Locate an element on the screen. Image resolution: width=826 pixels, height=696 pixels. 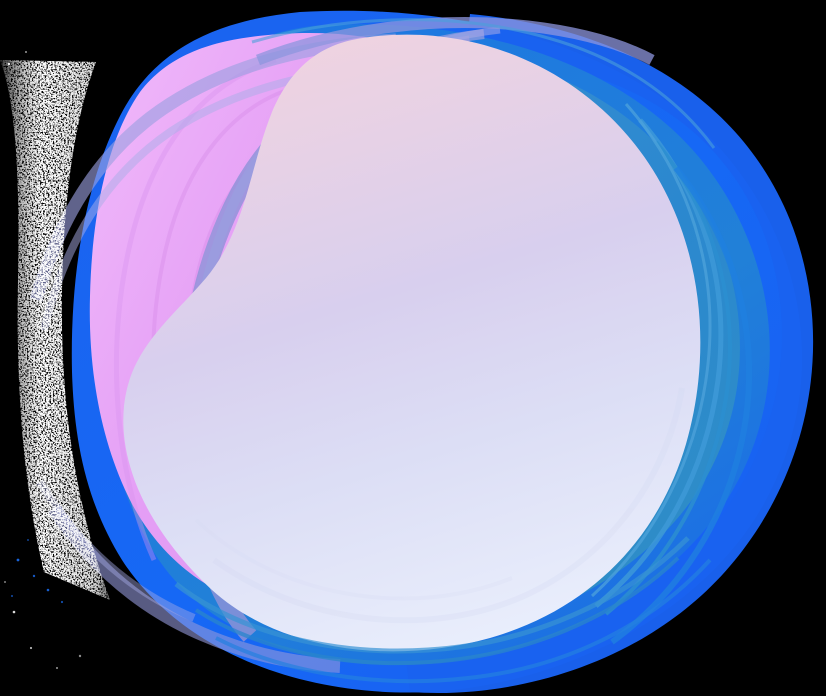
speckle-dots is located at coordinates (43, 360).